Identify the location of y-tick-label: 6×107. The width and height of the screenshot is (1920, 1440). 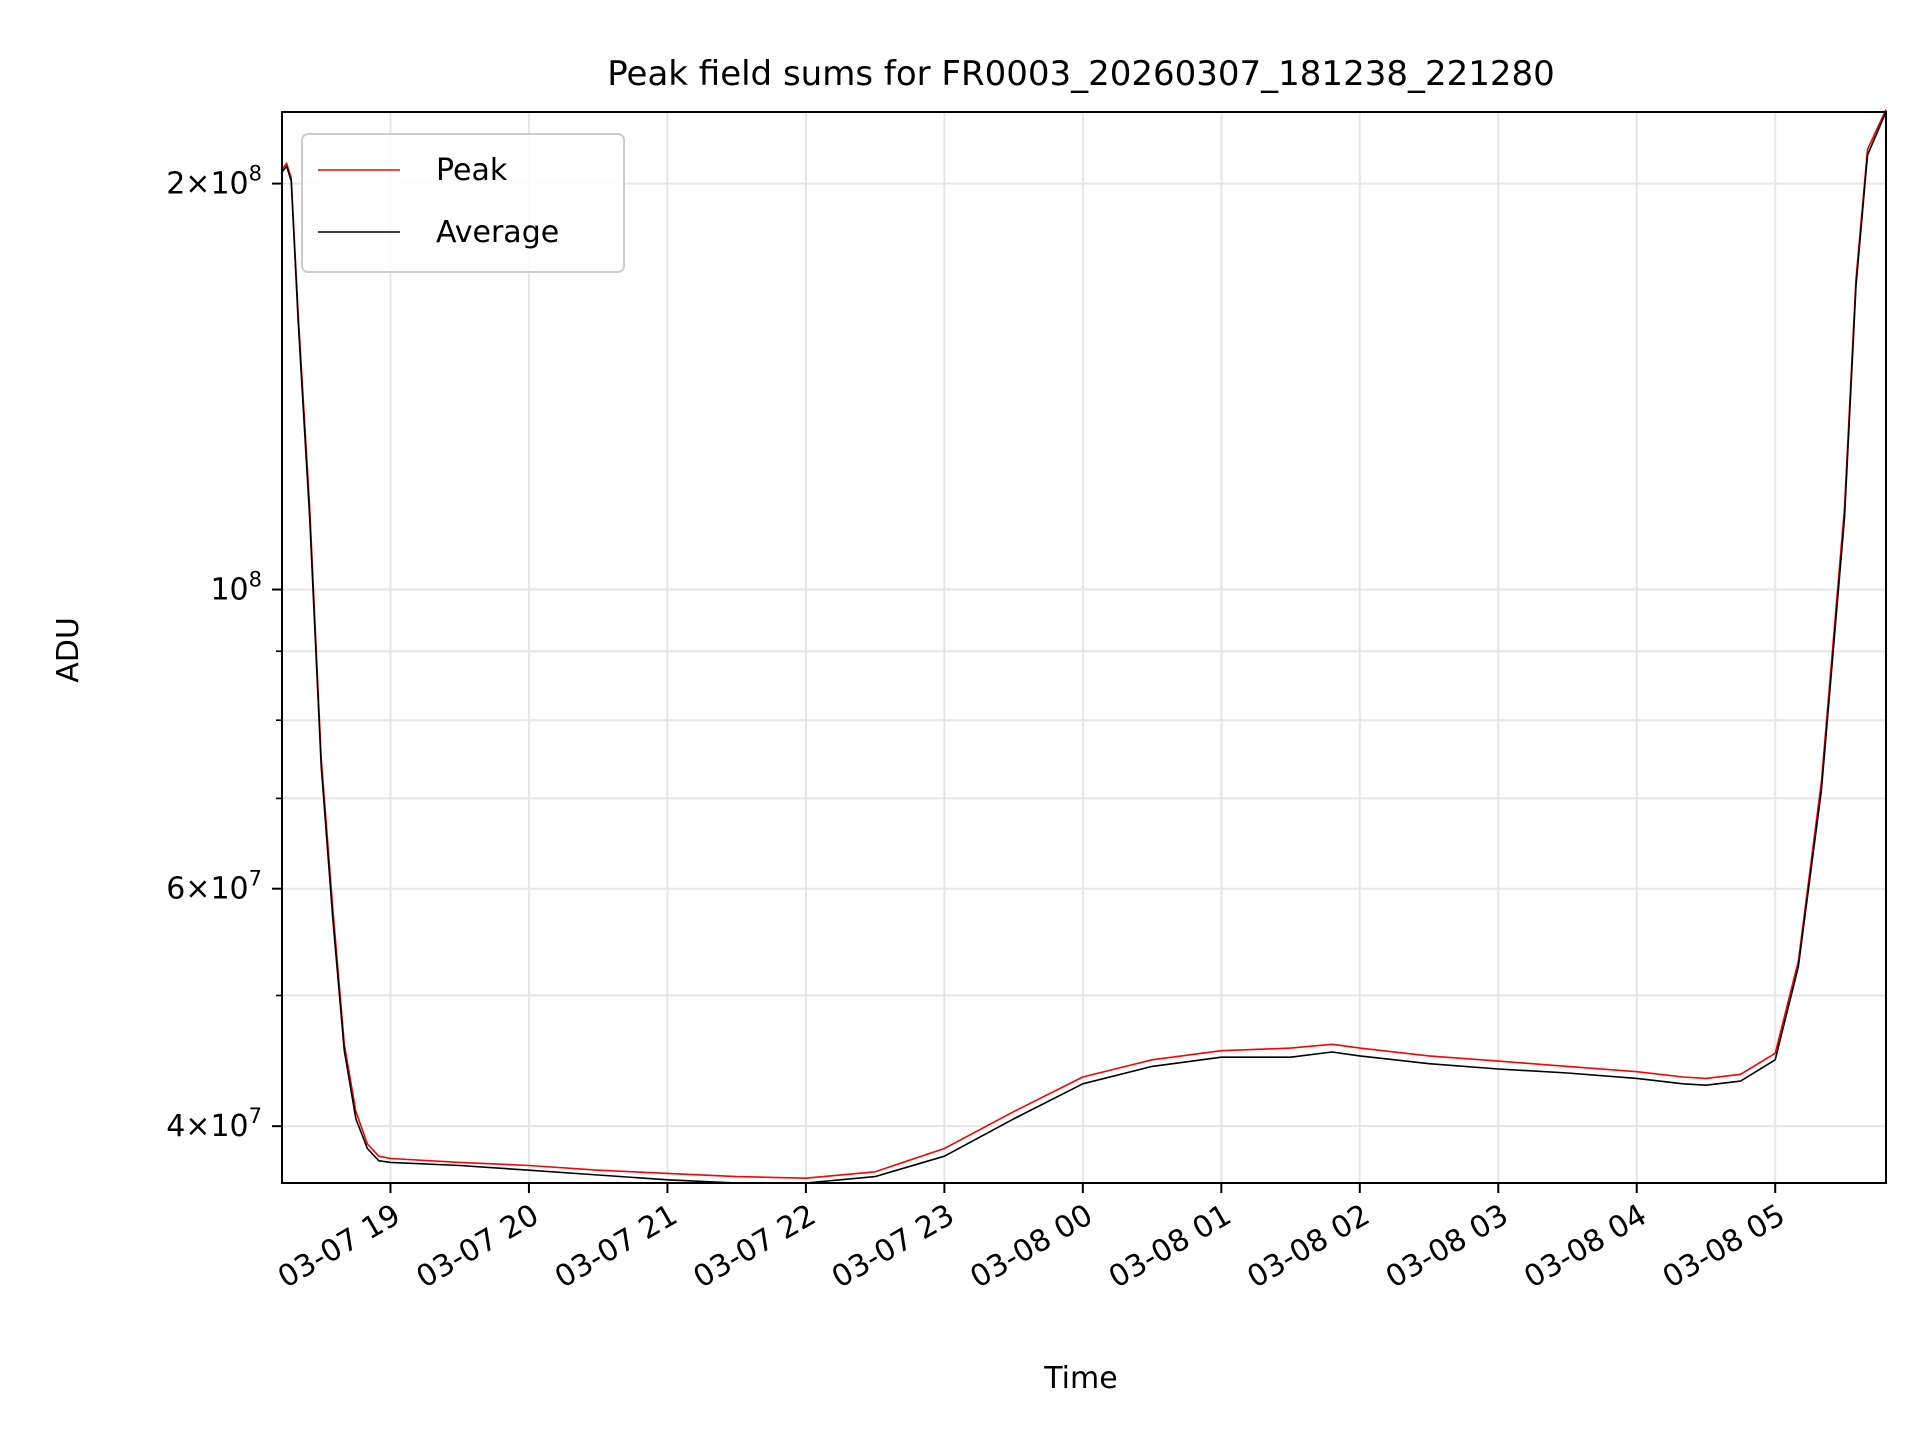
(214, 887).